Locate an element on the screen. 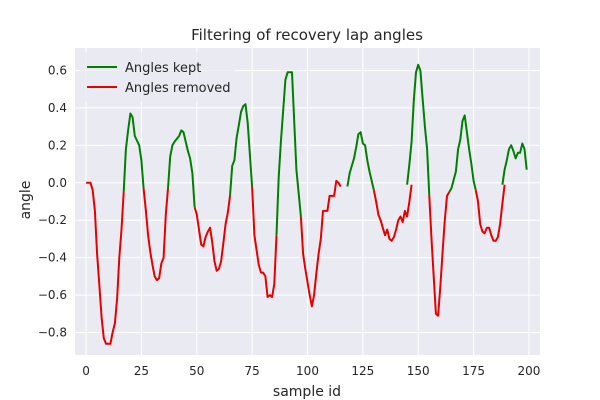 The width and height of the screenshot is (600, 400). y-tick-label: −0.4 is located at coordinates (52, 258).